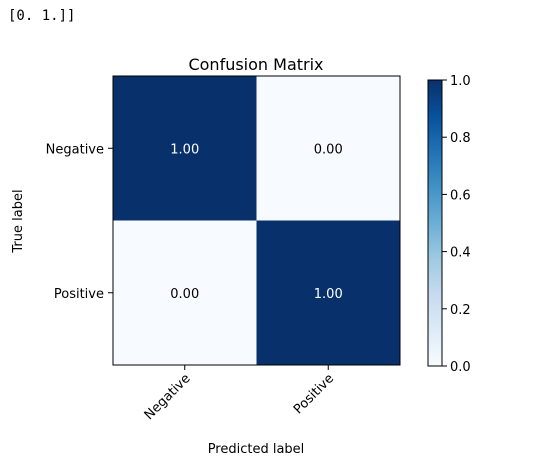 This screenshot has width=541, height=475. What do you see at coordinates (256, 449) in the screenshot?
I see `x-axis-label: Predicted label` at bounding box center [256, 449].